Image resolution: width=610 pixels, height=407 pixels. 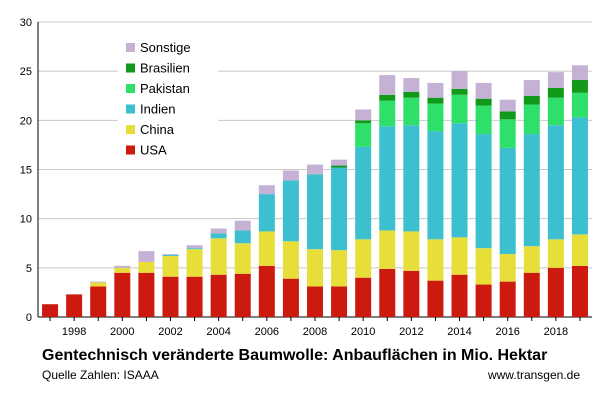 What do you see at coordinates (387, 97) in the screenshot?
I see `bar-segment-brasilien-2011` at bounding box center [387, 97].